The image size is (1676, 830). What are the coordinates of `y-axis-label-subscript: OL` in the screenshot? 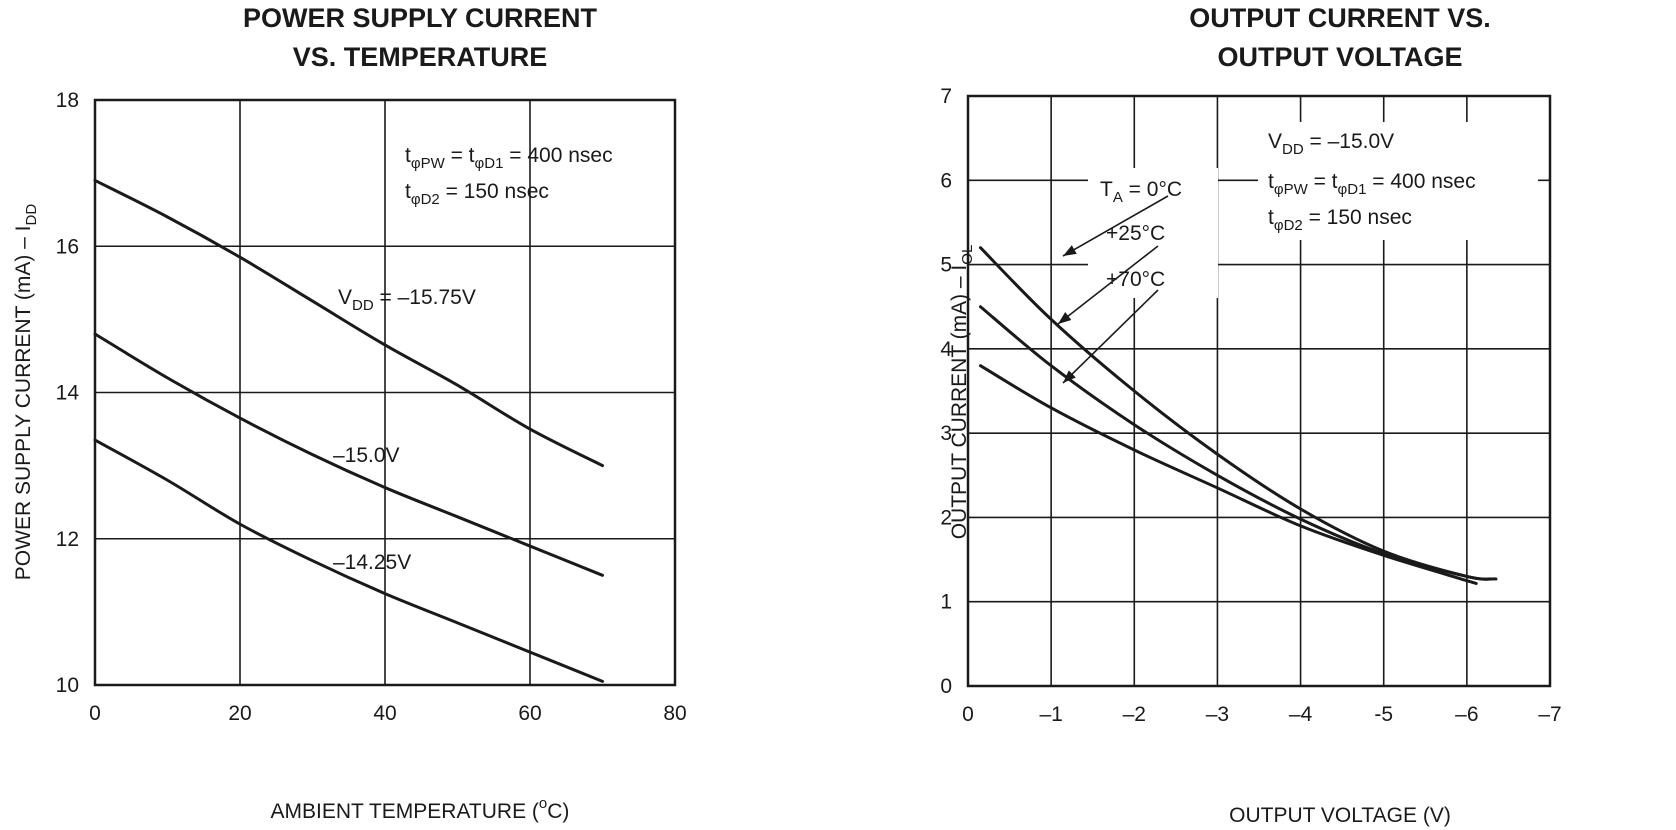 It's located at (967, 255).